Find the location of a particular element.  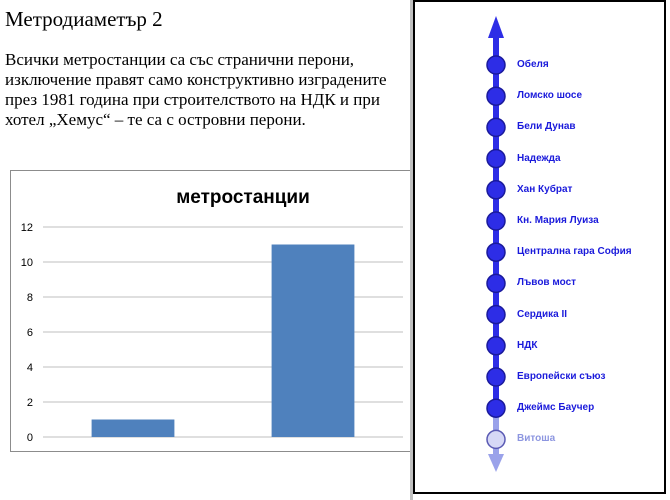

metro-line-diagram is located at coordinates (496, 244).